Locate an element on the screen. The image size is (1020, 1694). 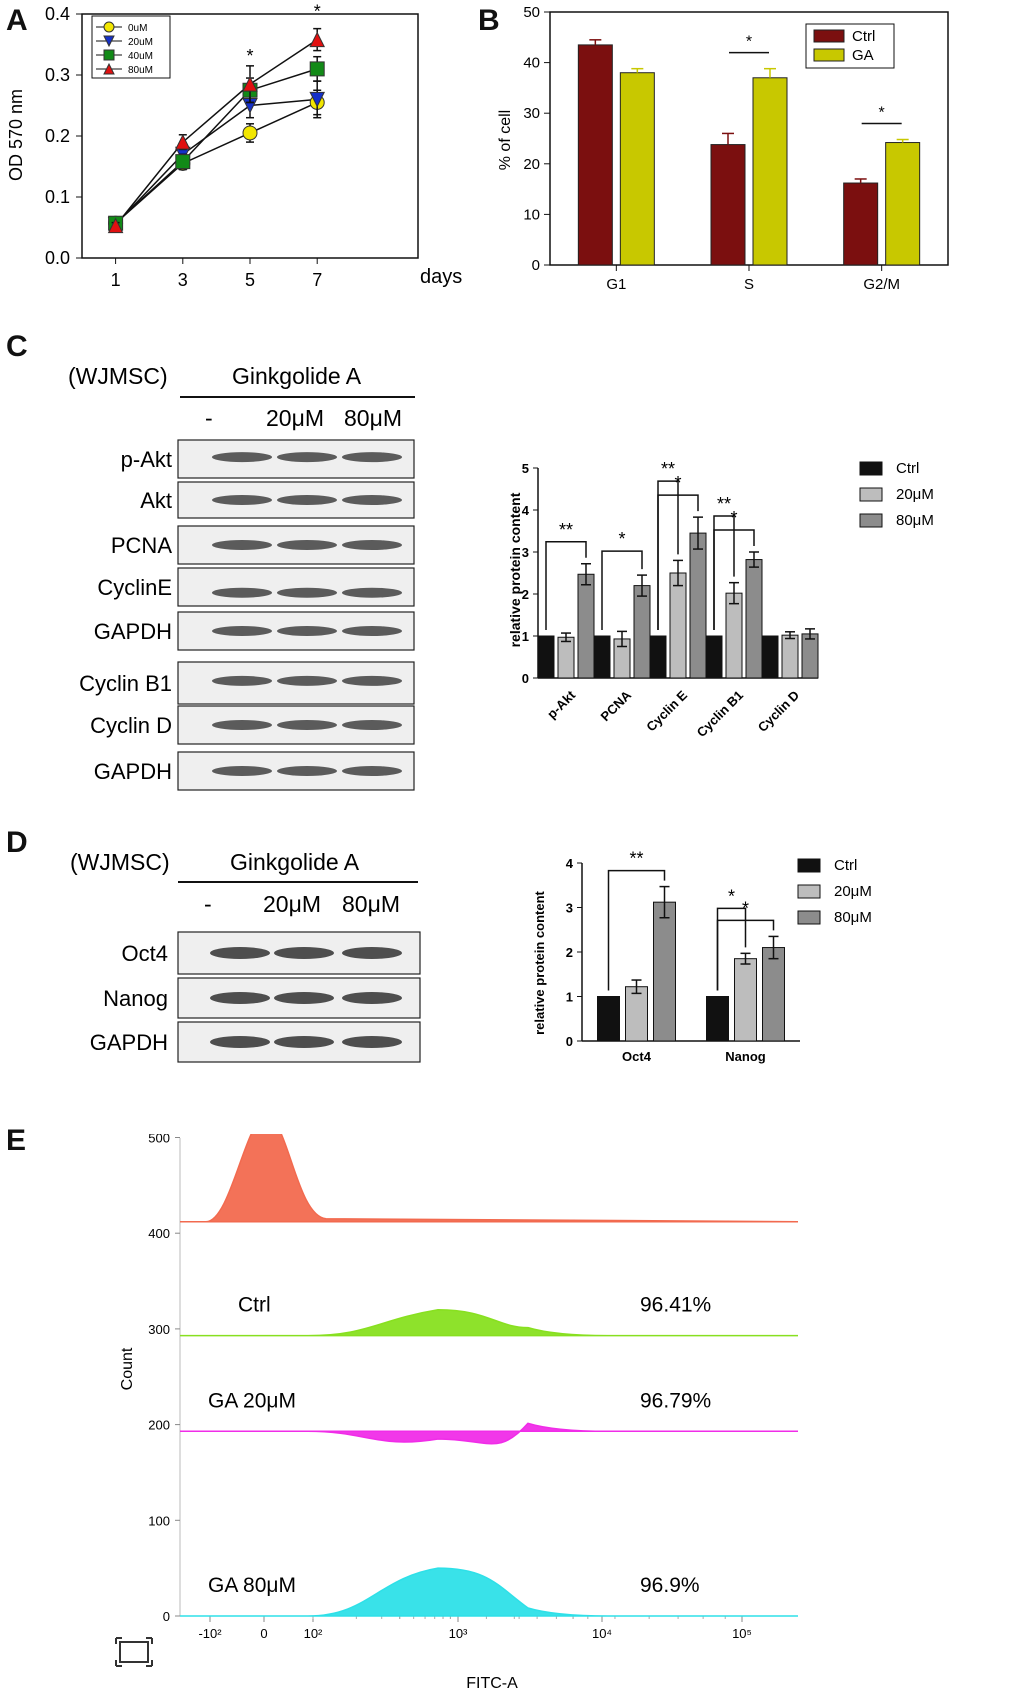
chart-e-xtick-label: 10⁵ is located at coordinates (742, 1633).